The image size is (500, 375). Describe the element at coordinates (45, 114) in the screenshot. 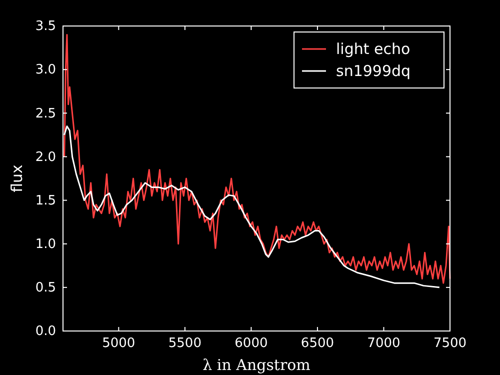

I see `y-tick-label: 2.5` at that location.